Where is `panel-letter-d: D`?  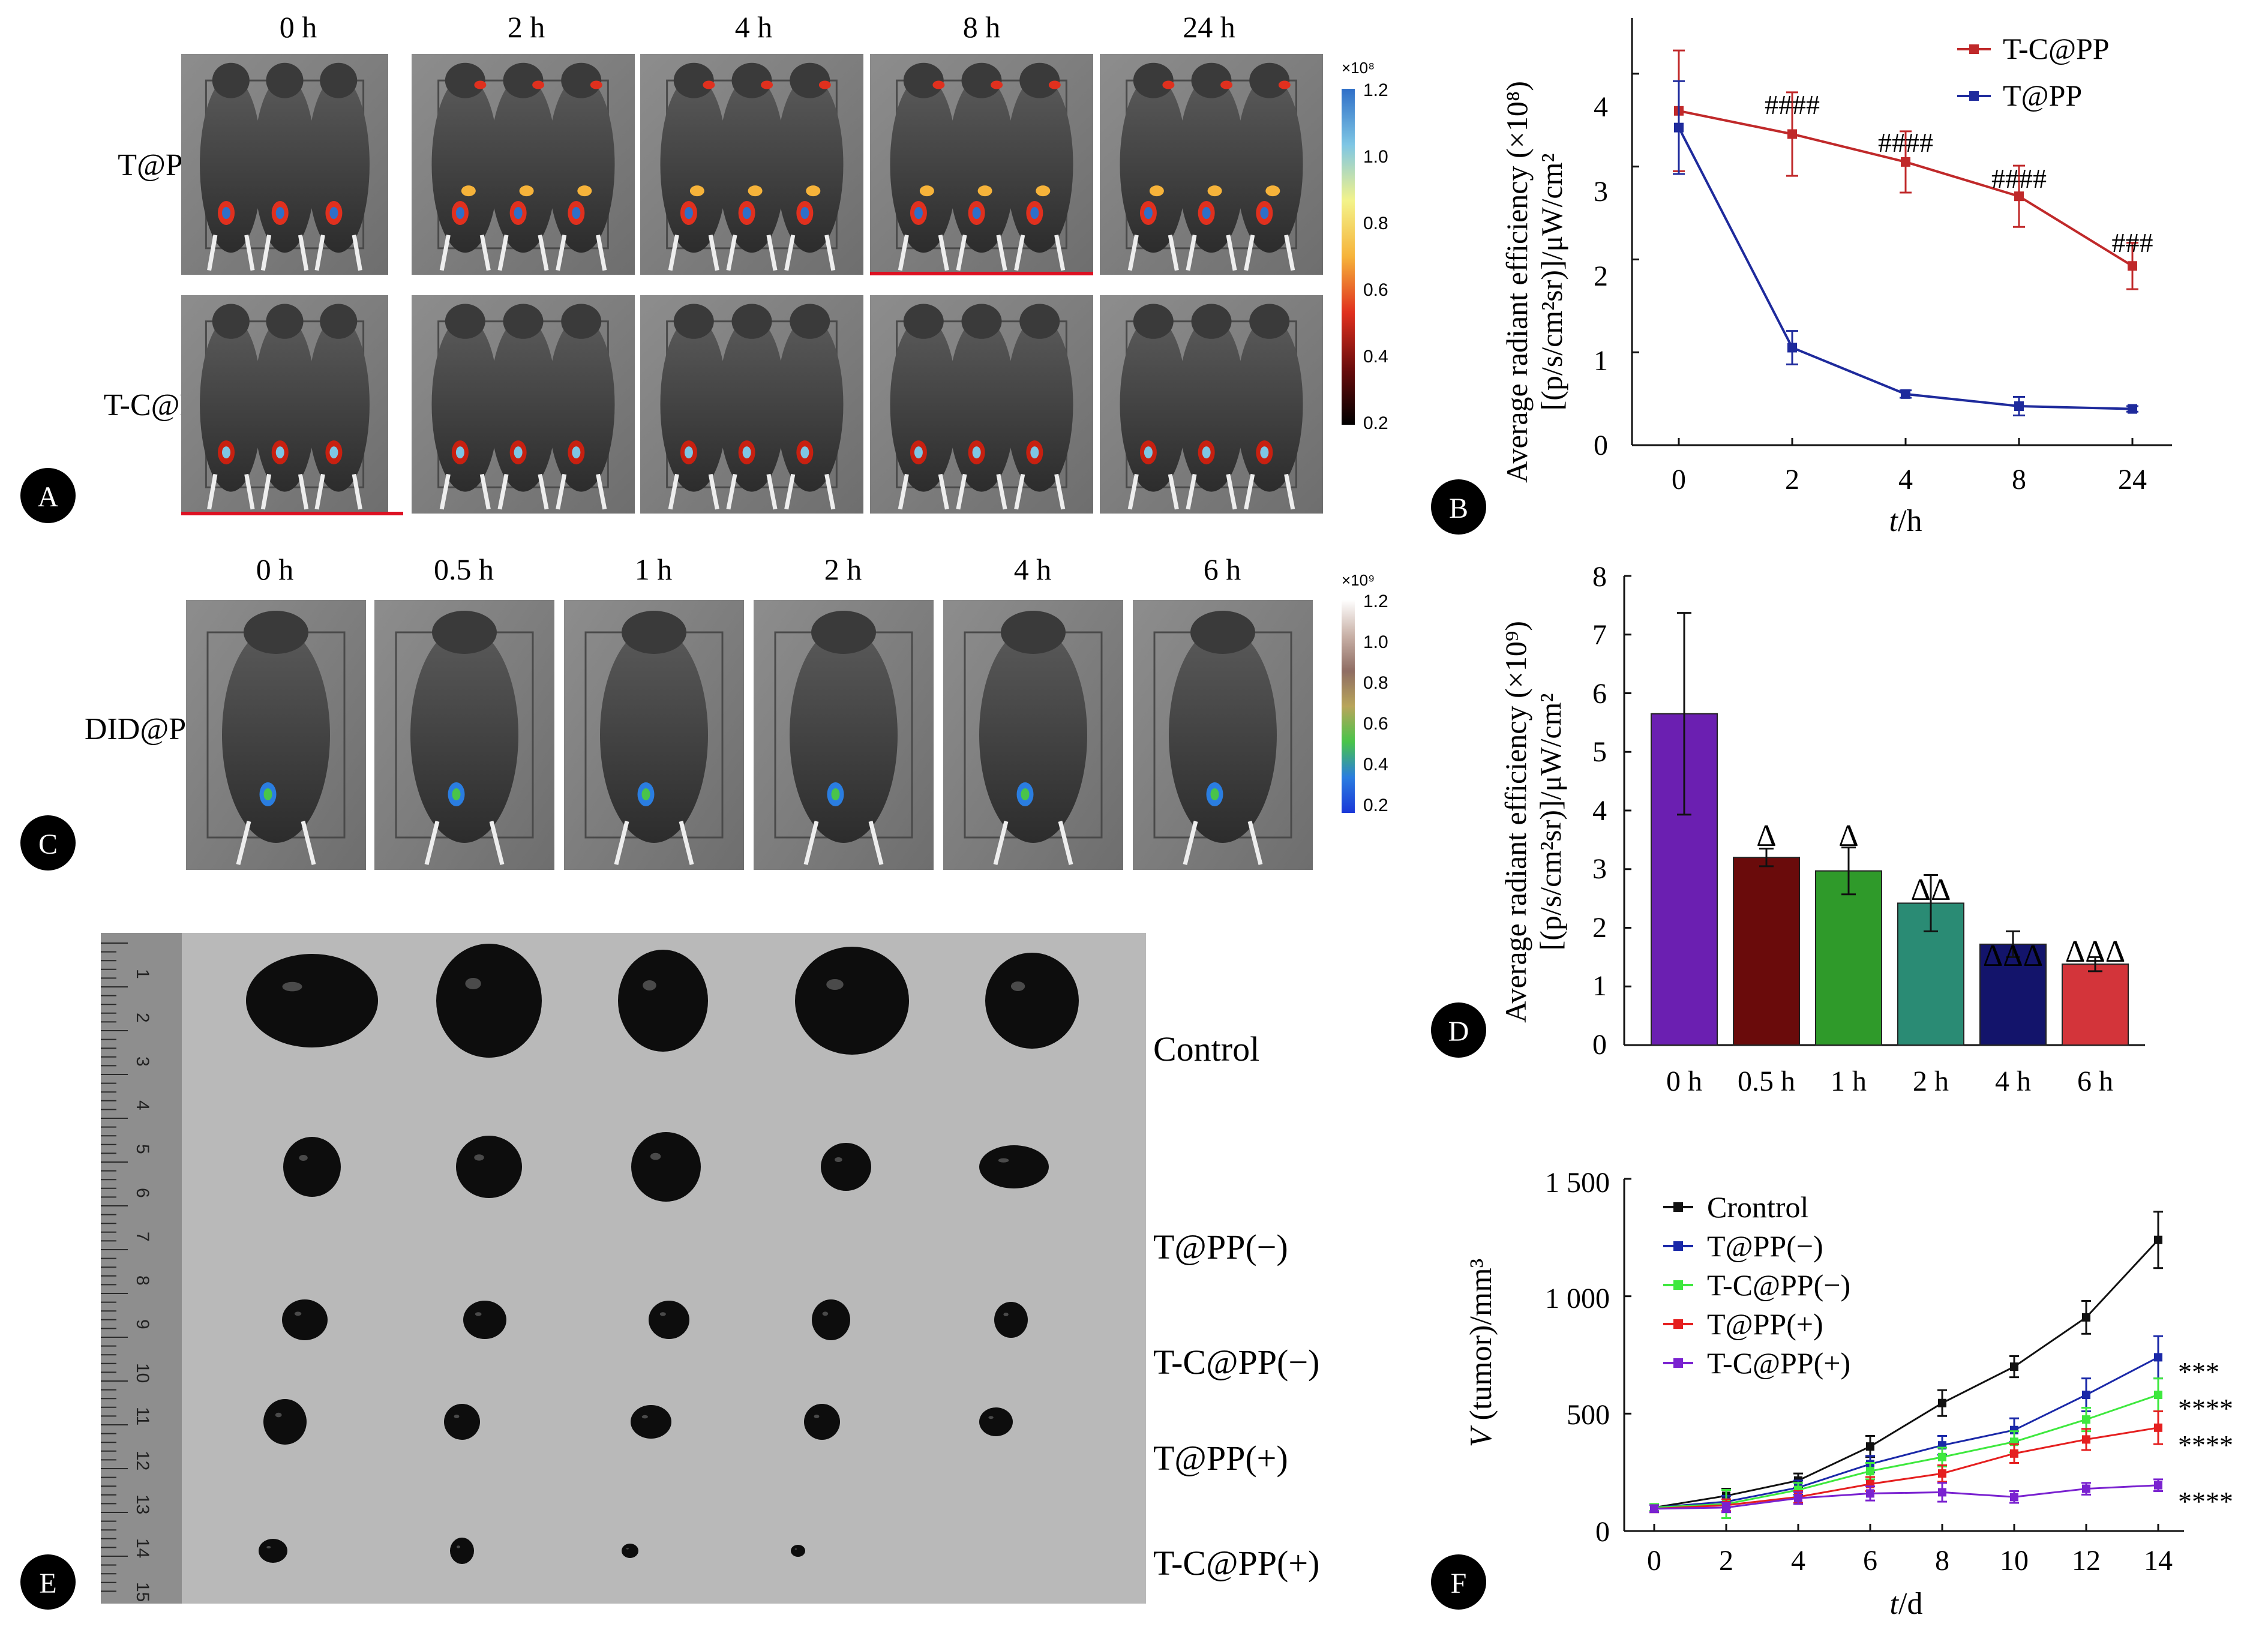 panel-letter-d: D is located at coordinates (1458, 1030).